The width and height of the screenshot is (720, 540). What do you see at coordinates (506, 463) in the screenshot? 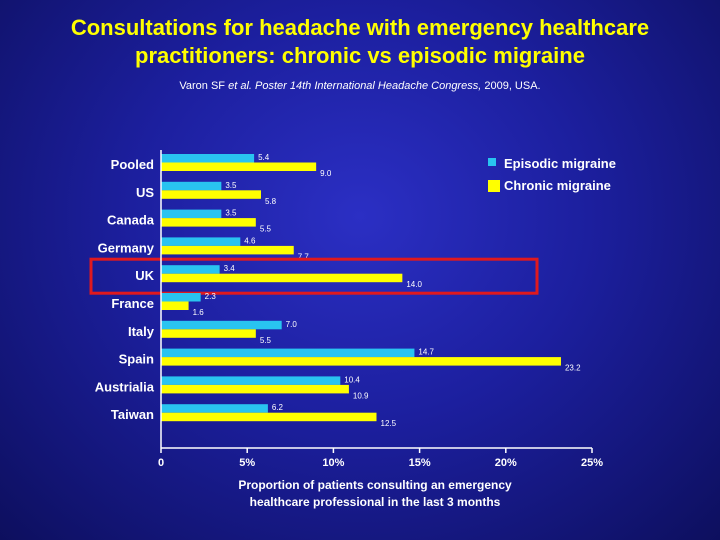
I see `x-tick-label-20: 20%` at bounding box center [506, 463].